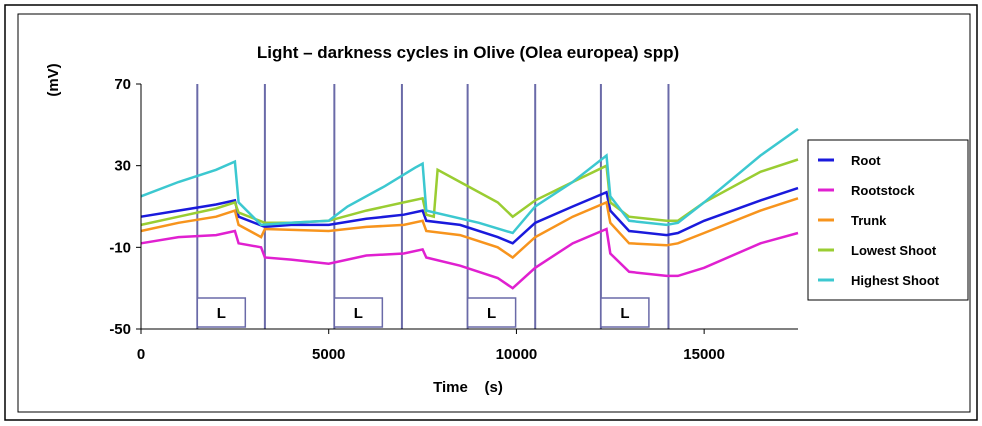 This screenshot has width=982, height=426. What do you see at coordinates (122, 84) in the screenshot?
I see `y-tick-label: 70` at bounding box center [122, 84].